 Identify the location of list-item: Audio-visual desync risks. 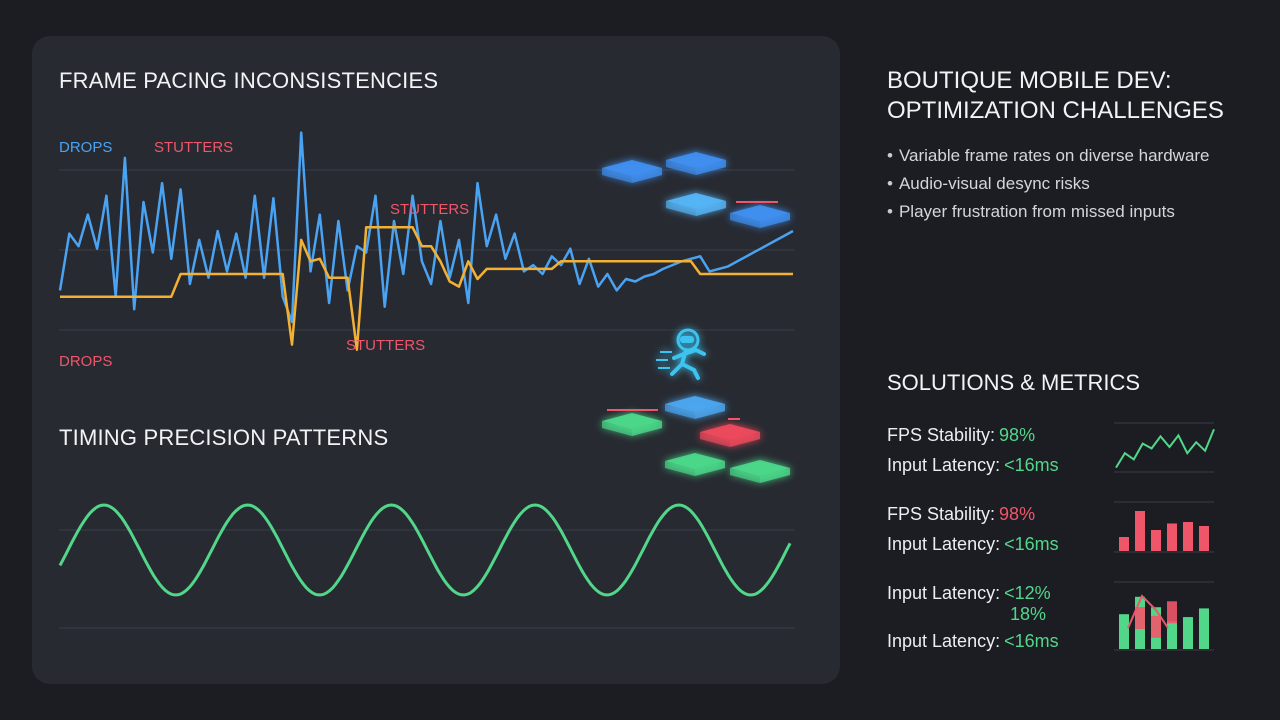
(1048, 187).